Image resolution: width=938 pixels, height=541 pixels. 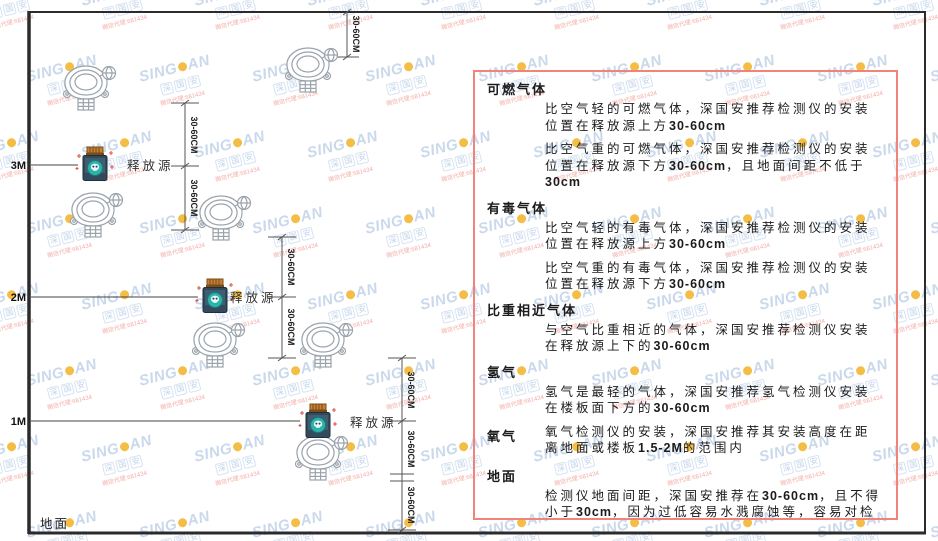 What do you see at coordinates (708, 440) in the screenshot?
I see `section-paragraph: 氧气检测仪的安装，深国安推荐其安装高度在距离地面或楼板1.5-2M的范围内` at bounding box center [708, 440].